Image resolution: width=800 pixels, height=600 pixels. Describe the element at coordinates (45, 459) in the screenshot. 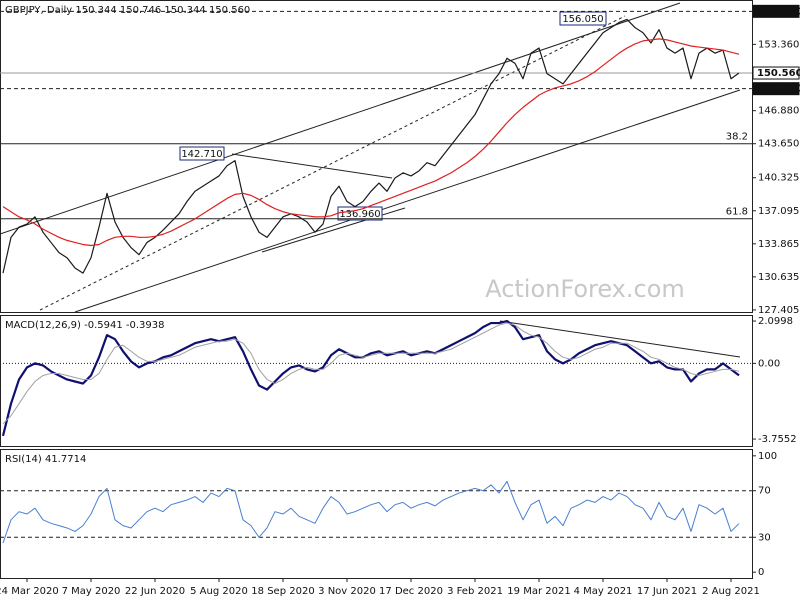

I see `panel-title: RSI(14) 41.7714` at that location.